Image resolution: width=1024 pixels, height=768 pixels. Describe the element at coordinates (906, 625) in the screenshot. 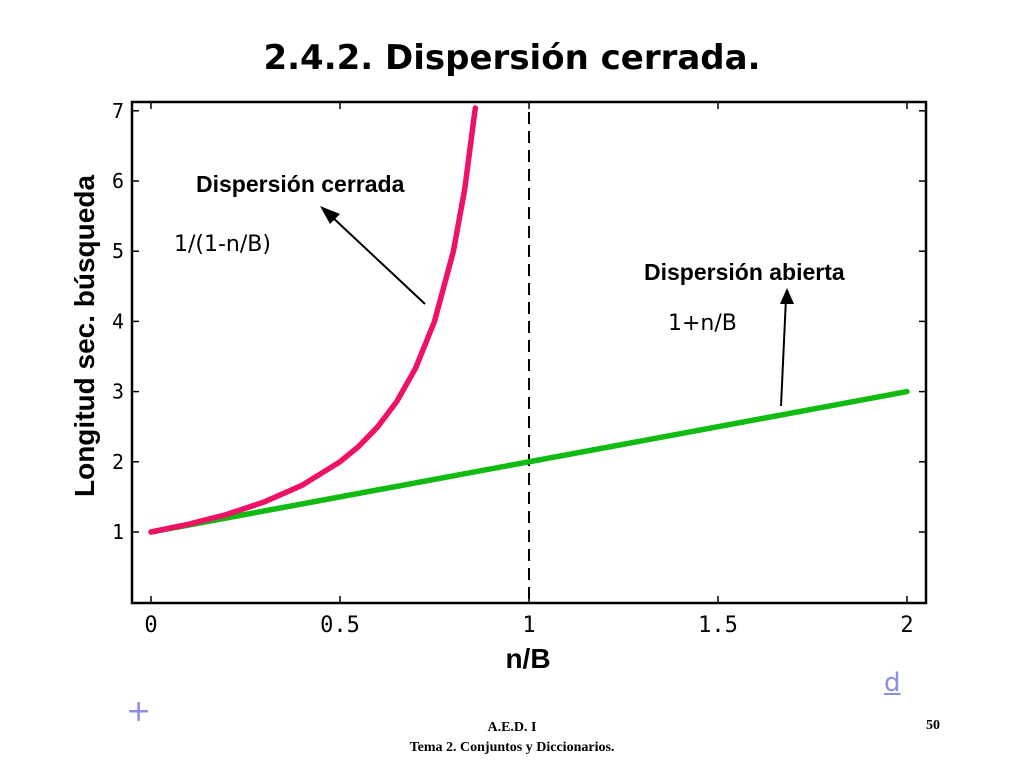

I see `x-tick-label: 2` at that location.